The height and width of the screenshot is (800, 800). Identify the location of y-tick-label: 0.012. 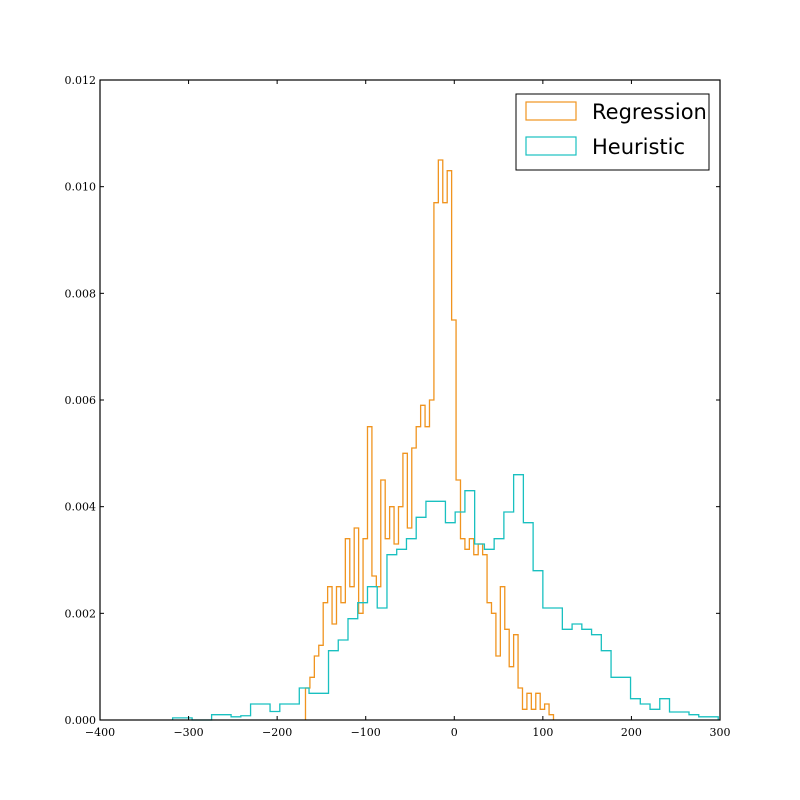
(81, 80).